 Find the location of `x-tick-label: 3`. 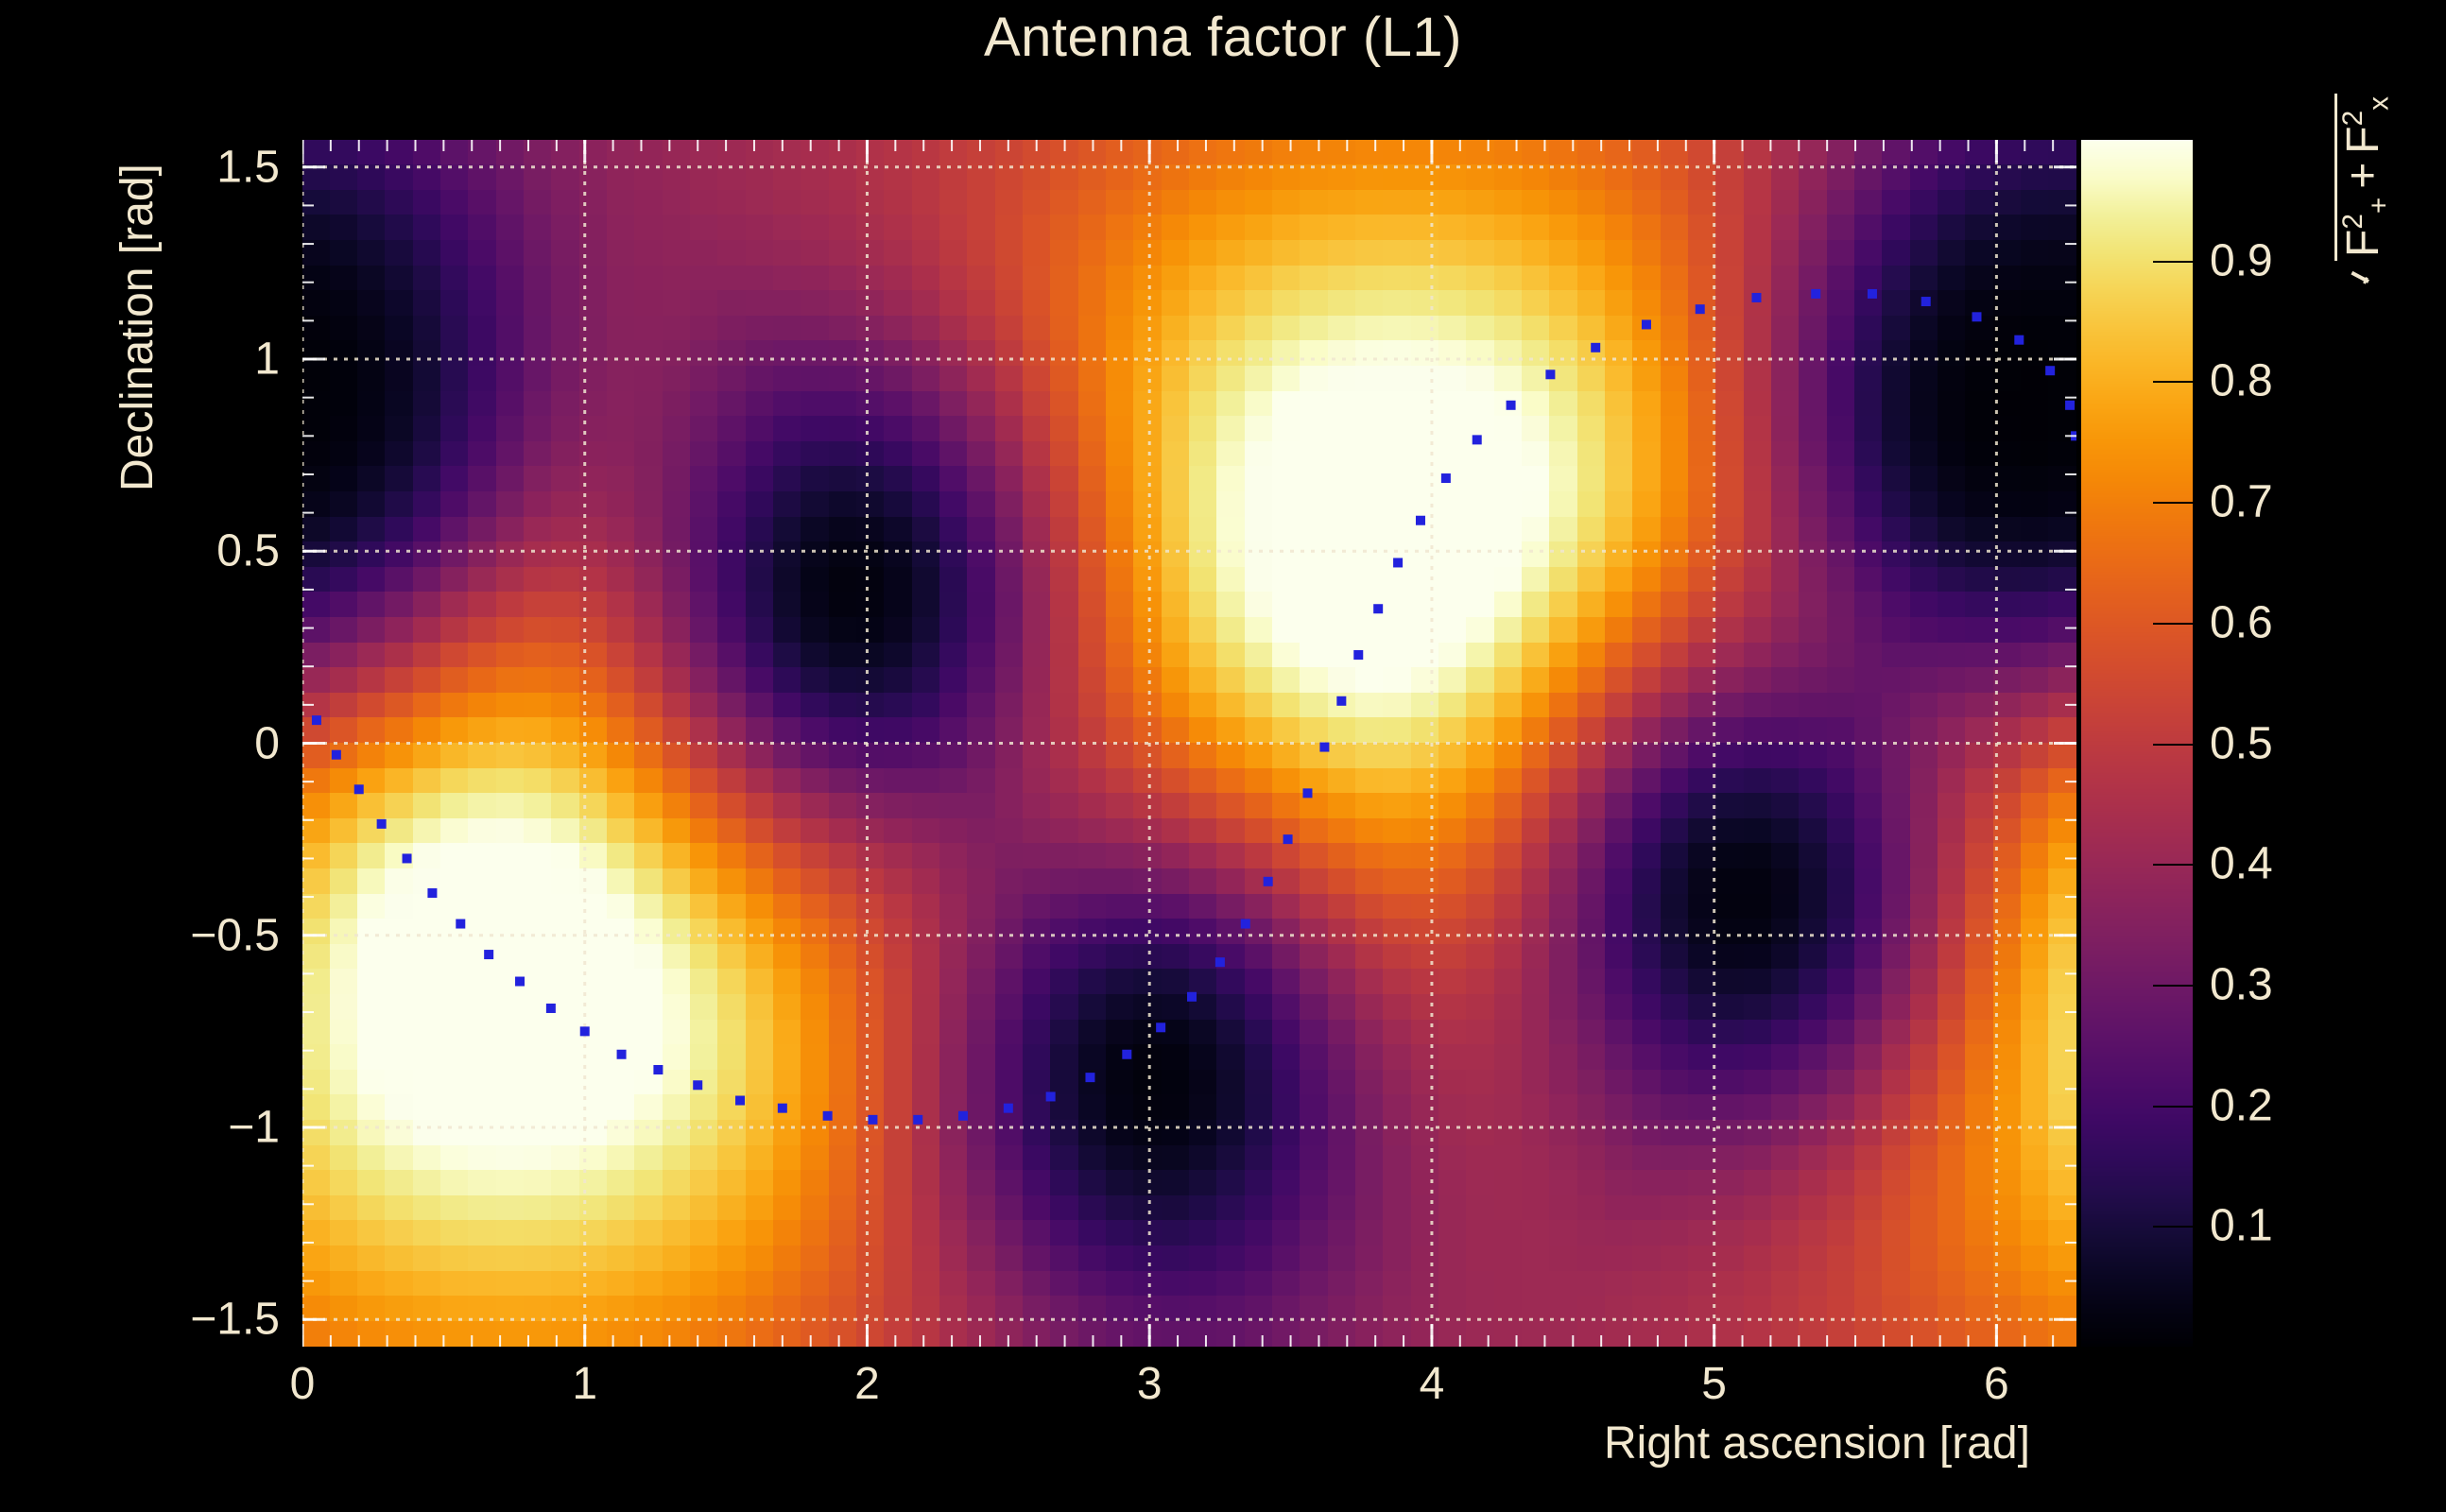

x-tick-label: 3 is located at coordinates (1149, 1384).